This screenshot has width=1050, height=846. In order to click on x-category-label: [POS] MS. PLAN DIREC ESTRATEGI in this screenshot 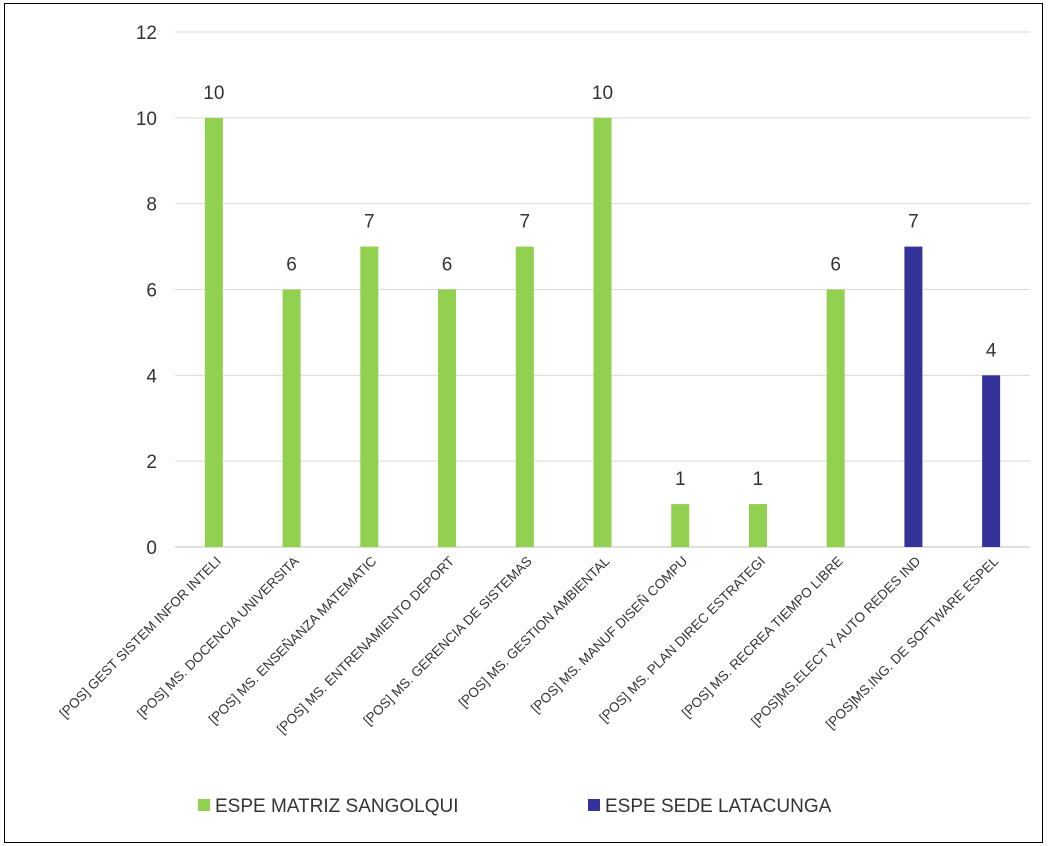, I will do `click(682, 640)`.